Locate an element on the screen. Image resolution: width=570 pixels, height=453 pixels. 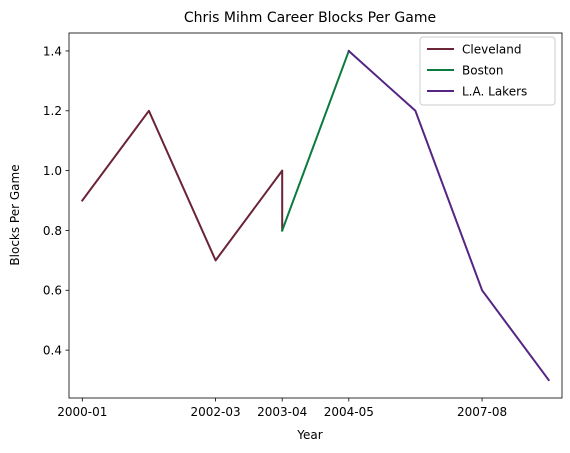
series-line-cleveland is located at coordinates (182, 185).